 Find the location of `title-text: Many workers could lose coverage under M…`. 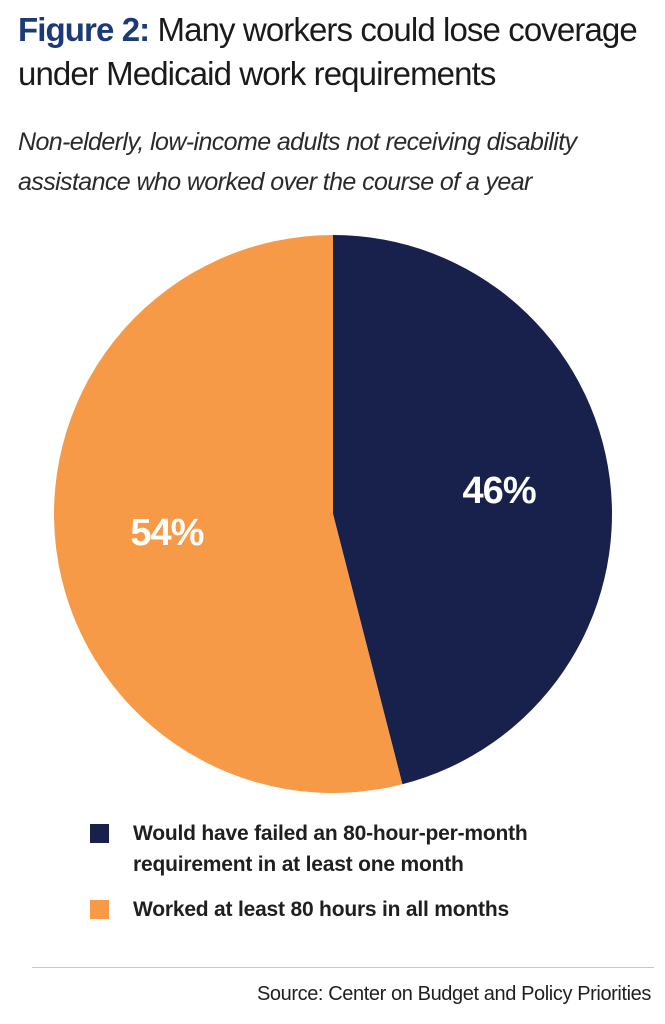

title-text: Many workers could lose coverage under M… is located at coordinates (328, 51).